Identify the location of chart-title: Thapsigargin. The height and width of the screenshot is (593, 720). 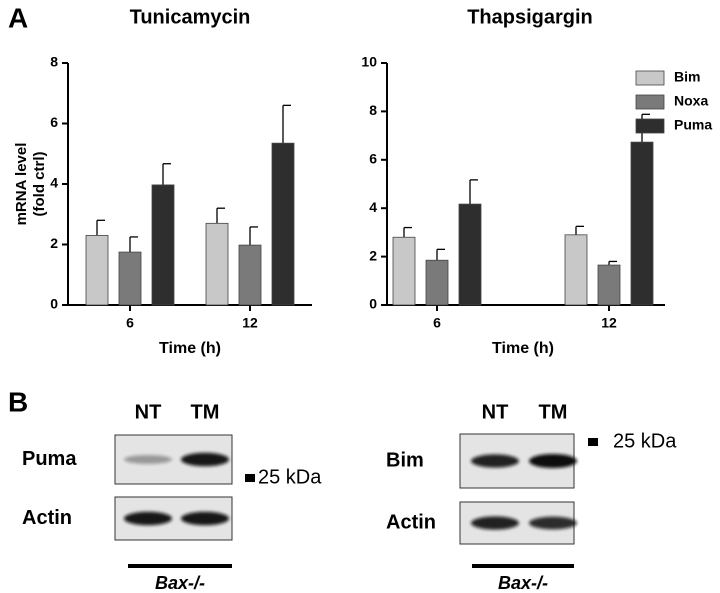
(530, 17).